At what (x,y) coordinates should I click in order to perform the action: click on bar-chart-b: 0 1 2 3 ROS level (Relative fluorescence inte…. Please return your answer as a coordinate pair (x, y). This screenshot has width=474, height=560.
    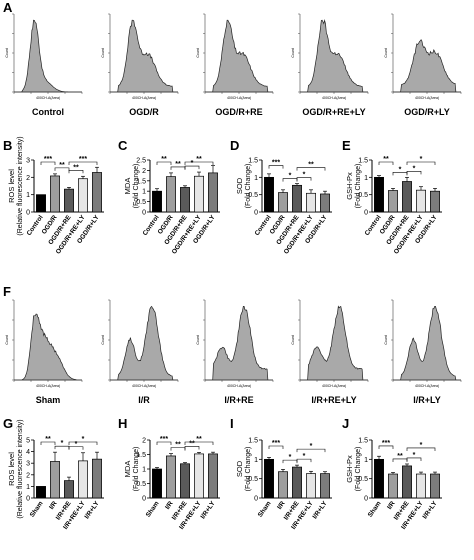
    Looking at the image, I should click on (55, 196).